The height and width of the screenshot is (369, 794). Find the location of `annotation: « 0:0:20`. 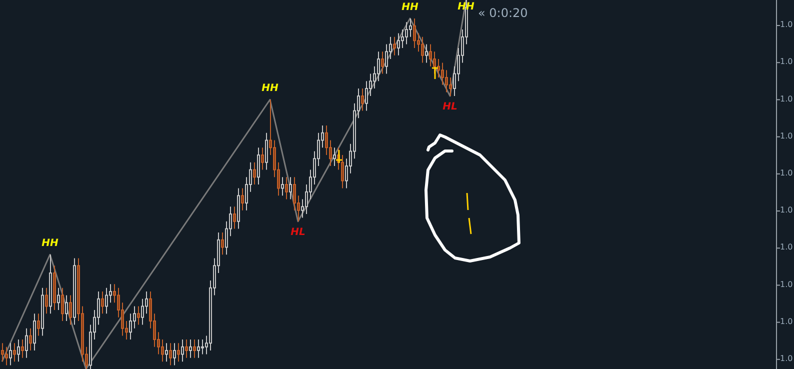

annotation: « 0:0:20 is located at coordinates (503, 13).